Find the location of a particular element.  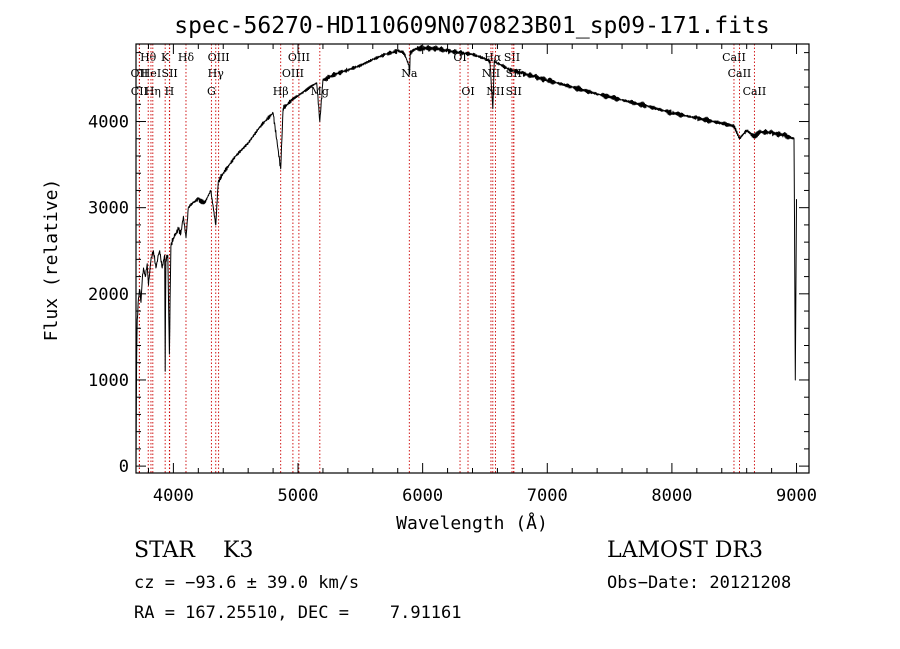

y-tick-label-3: 3000 is located at coordinates (108, 209).